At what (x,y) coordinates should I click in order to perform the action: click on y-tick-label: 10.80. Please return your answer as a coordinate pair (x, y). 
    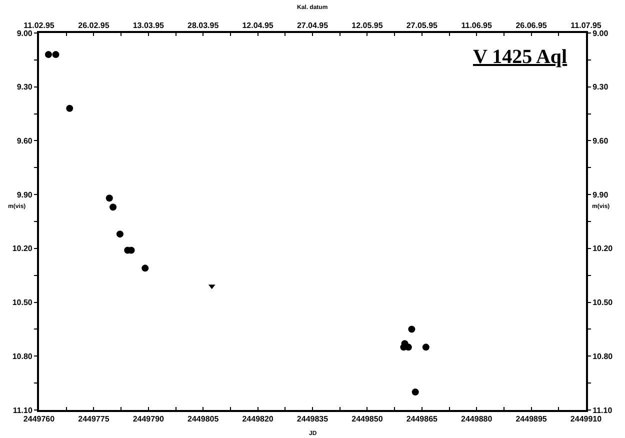
    Looking at the image, I should click on (22, 356).